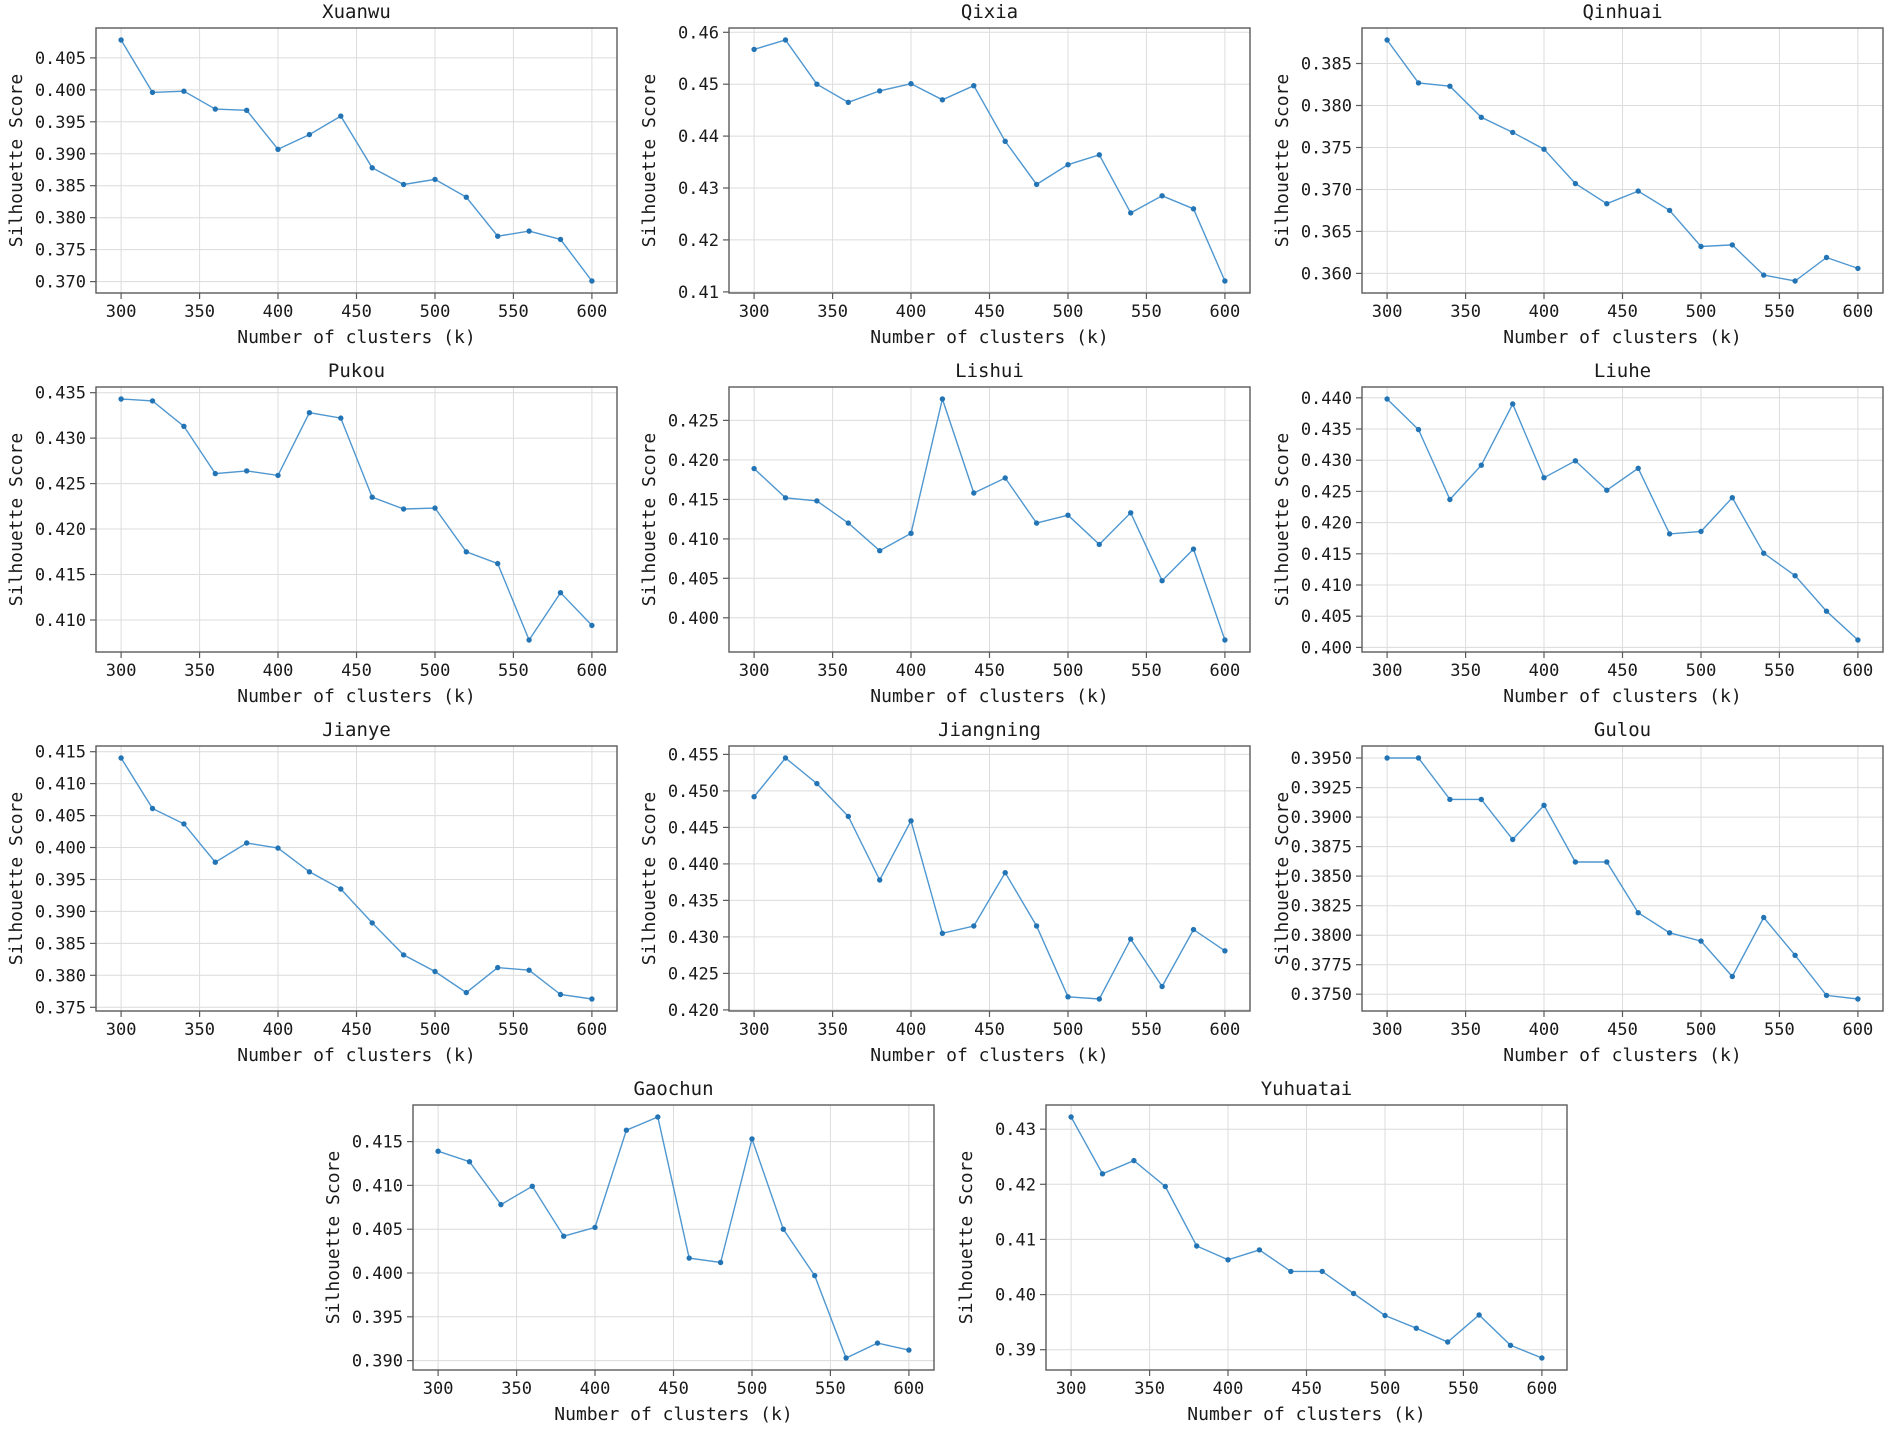 This screenshot has height=1437, width=1900. What do you see at coordinates (1622, 730) in the screenshot?
I see `chart-title: Gulou` at bounding box center [1622, 730].